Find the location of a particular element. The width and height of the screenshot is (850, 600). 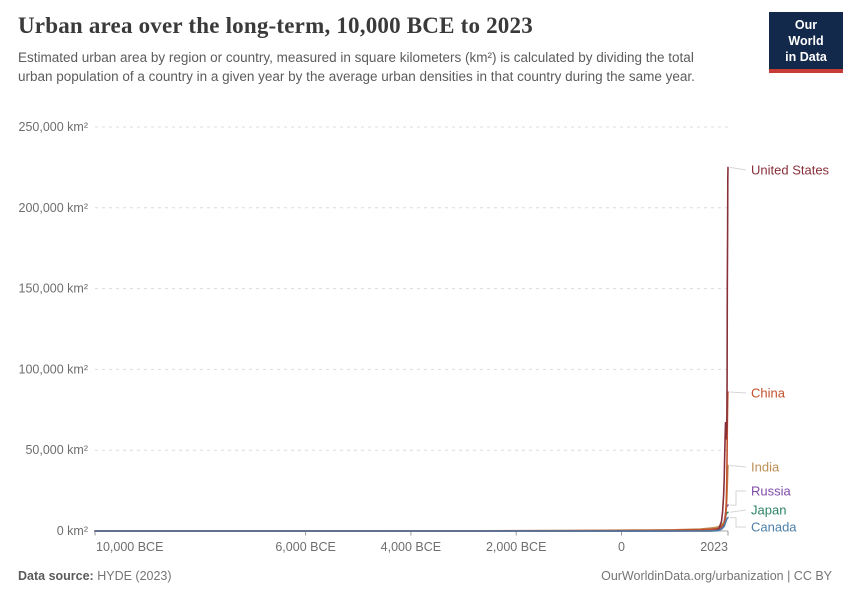

x-axis-tick-label: 4,000 BCE is located at coordinates (411, 547).